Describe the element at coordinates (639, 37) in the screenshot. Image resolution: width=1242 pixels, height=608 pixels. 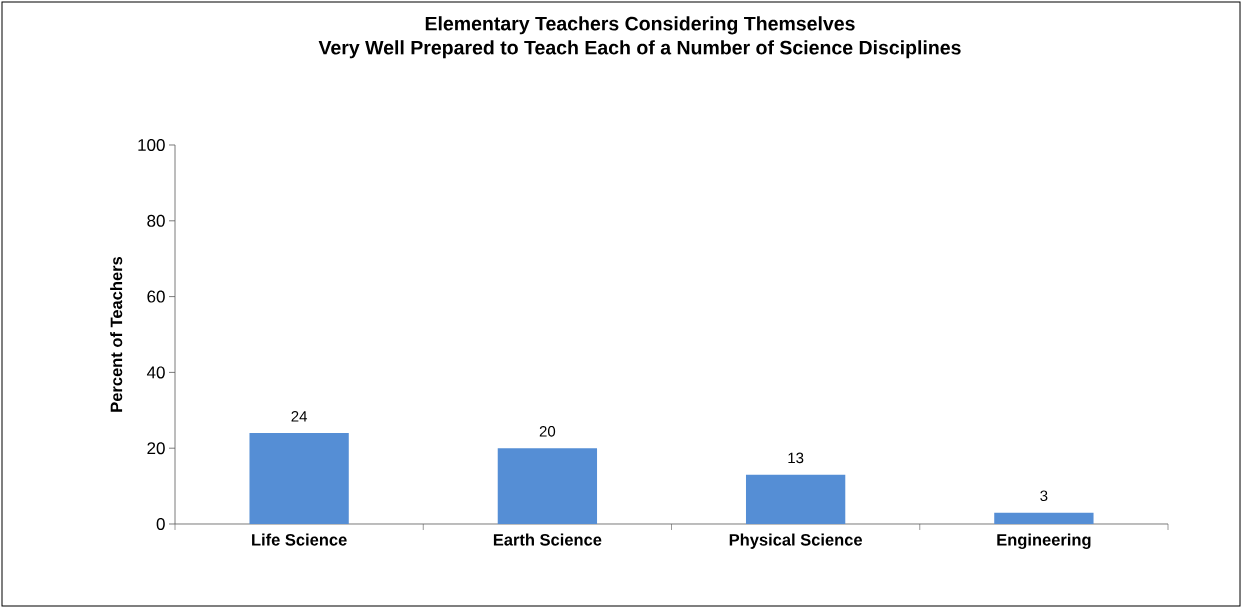
I see `chart-title: Elementary Teachers Considering Themselves Very Well Prepared to Teach Each of a Number of Science Disciplines` at that location.